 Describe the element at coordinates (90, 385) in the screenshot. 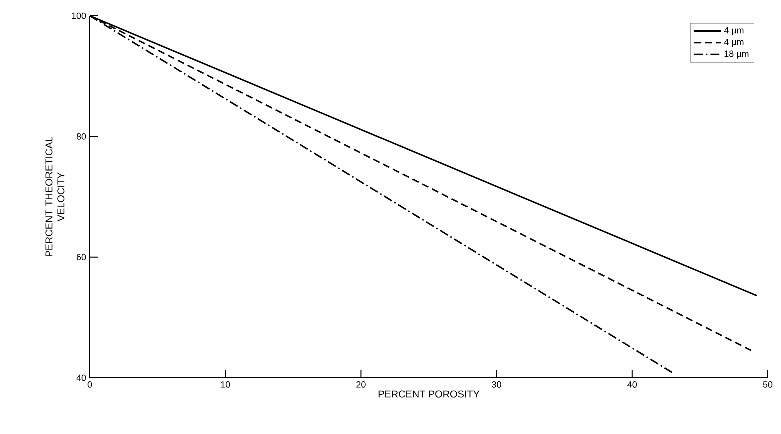

I see `x-tick-label: 0` at that location.